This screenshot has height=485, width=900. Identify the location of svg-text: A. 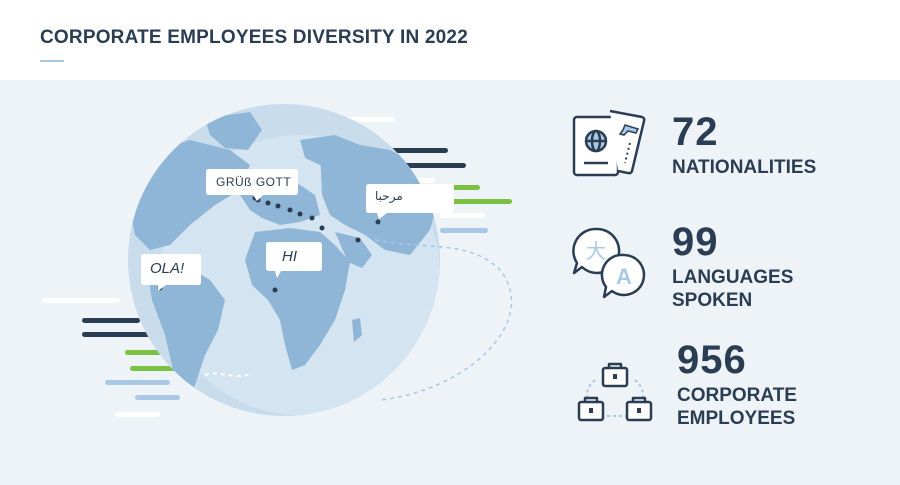
(624, 276).